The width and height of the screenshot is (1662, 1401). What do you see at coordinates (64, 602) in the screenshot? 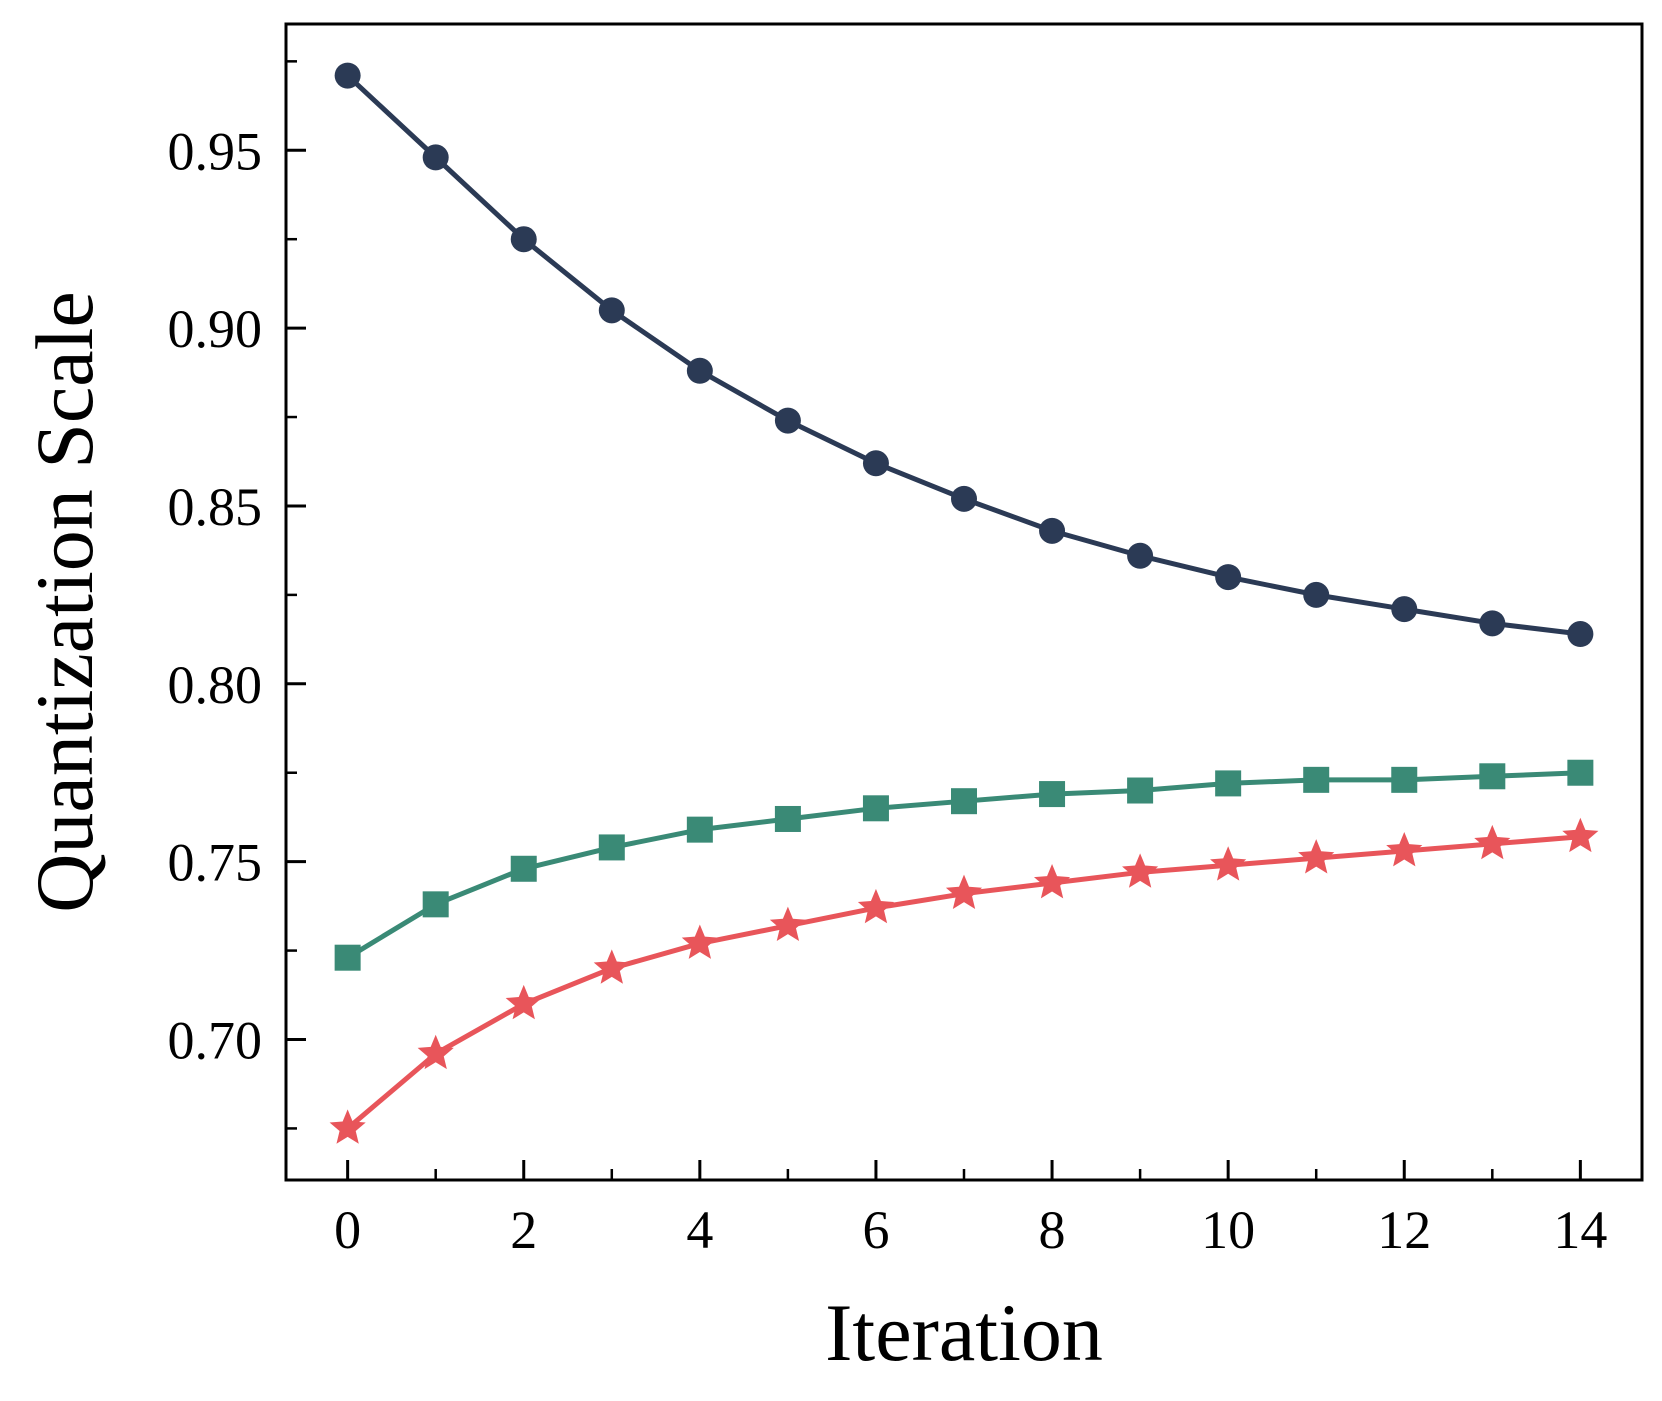
I see `y-axis-title: Quantization Scale` at bounding box center [64, 602].